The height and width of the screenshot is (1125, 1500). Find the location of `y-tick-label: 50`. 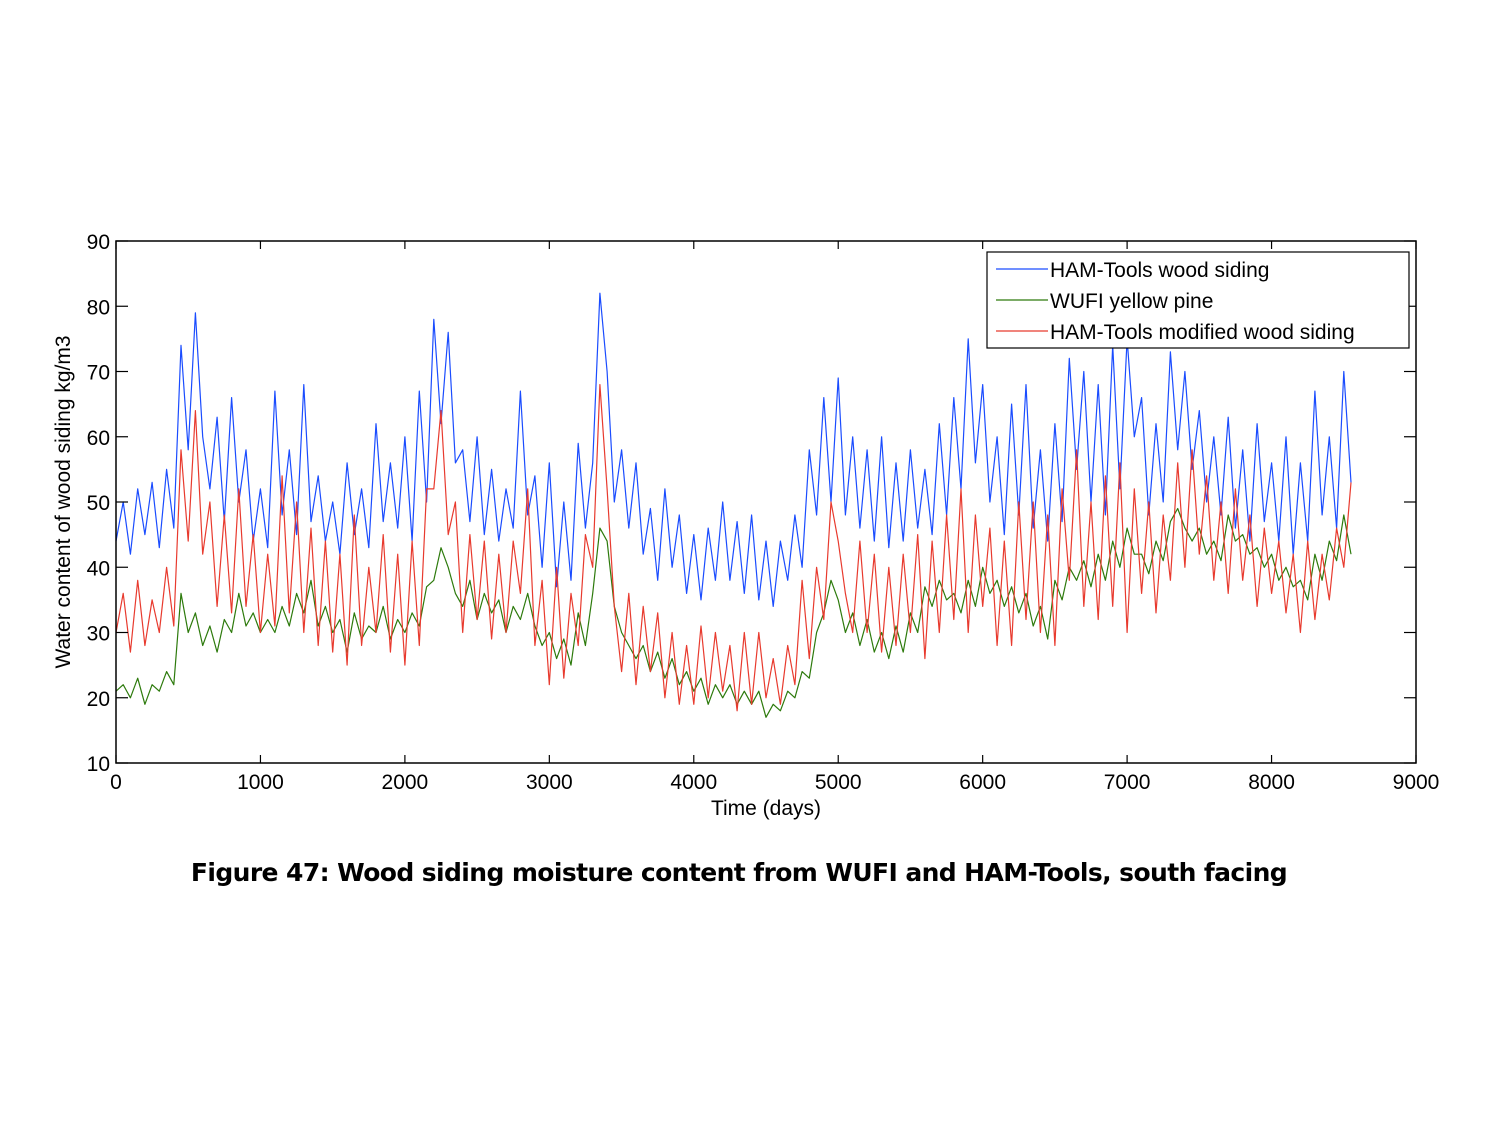

y-tick-label: 50 is located at coordinates (98, 503).